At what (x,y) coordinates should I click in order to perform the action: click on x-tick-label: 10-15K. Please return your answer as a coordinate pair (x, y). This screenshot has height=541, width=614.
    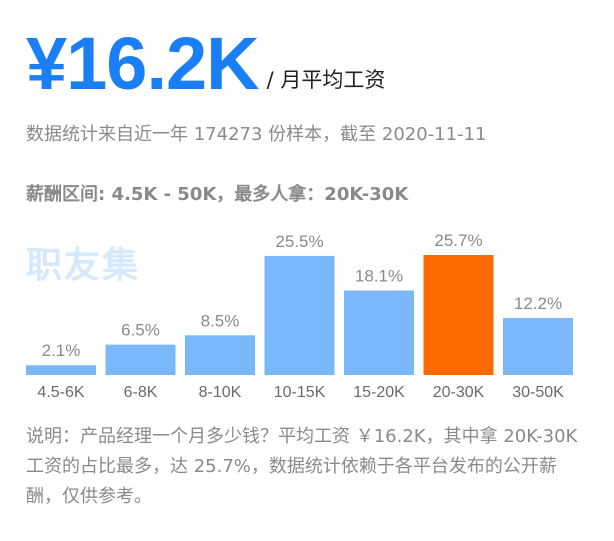
    Looking at the image, I should click on (300, 392).